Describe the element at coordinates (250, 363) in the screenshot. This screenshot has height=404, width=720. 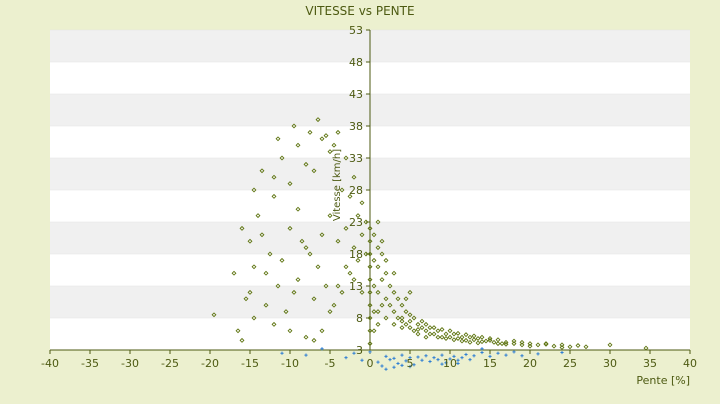
I see `x-tick-label: -15` at that location.